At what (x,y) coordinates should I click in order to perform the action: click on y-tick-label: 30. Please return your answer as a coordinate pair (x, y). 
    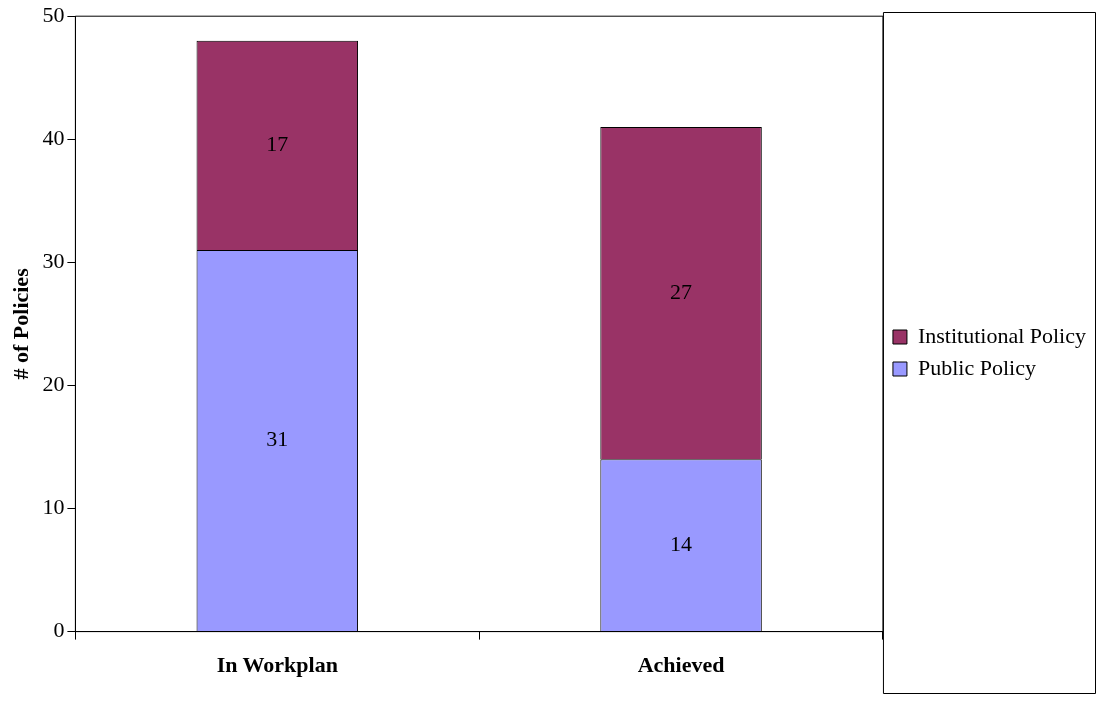
    Looking at the image, I should click on (53, 261).